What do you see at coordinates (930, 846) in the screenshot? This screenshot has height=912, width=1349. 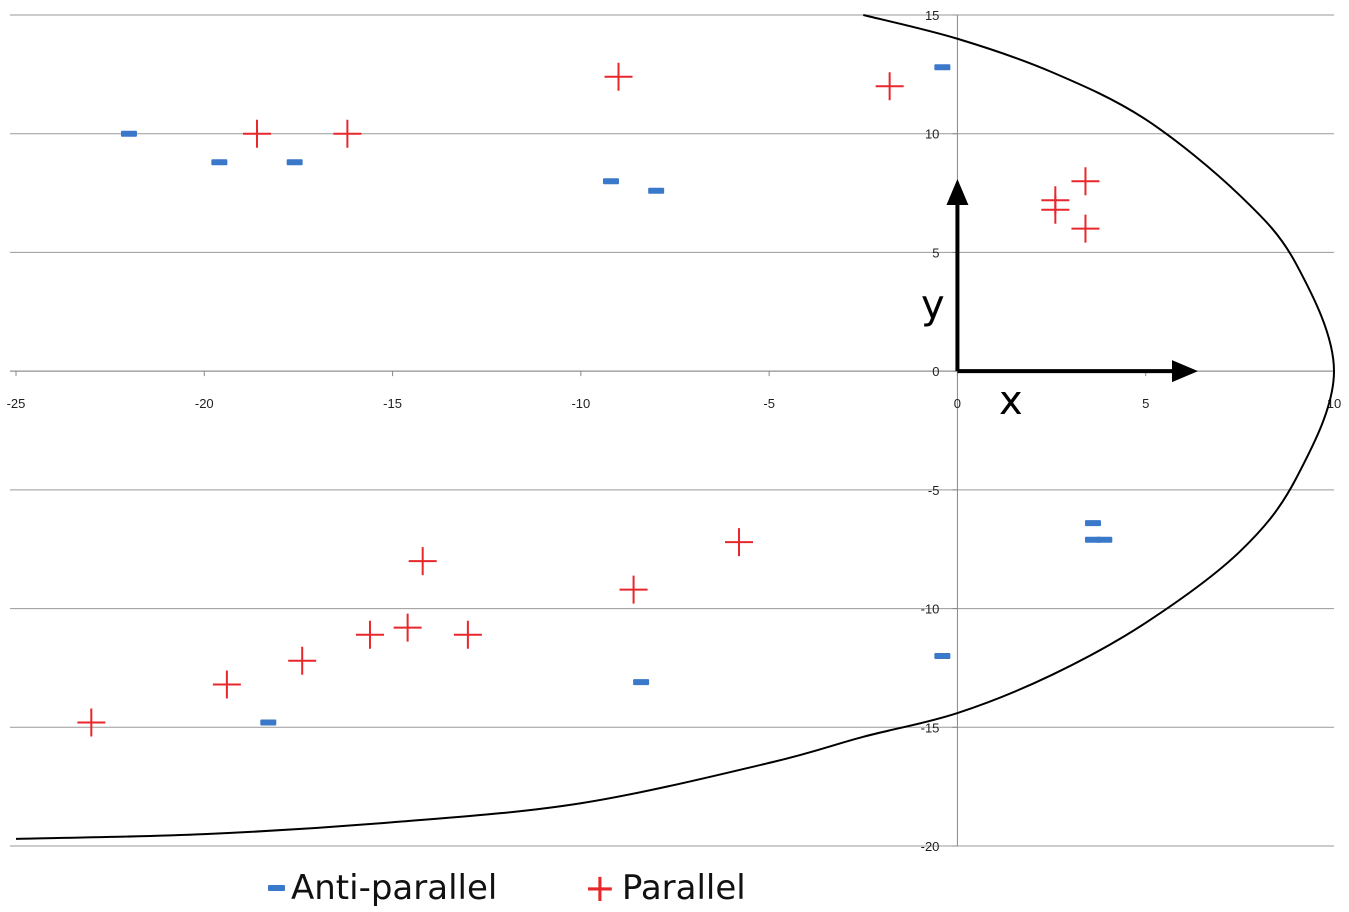 I see `y-tick-label: -20` at bounding box center [930, 846].